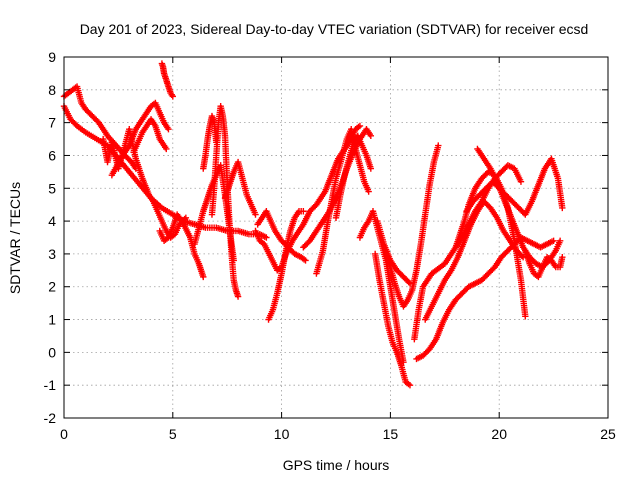 The image size is (640, 480). Describe the element at coordinates (391, 434) in the screenshot. I see `x-tick-label: 15` at that location.